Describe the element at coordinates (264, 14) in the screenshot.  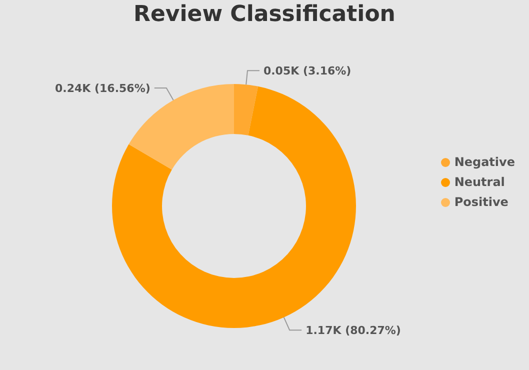
I see `chart-title: Review Classification` at that location.